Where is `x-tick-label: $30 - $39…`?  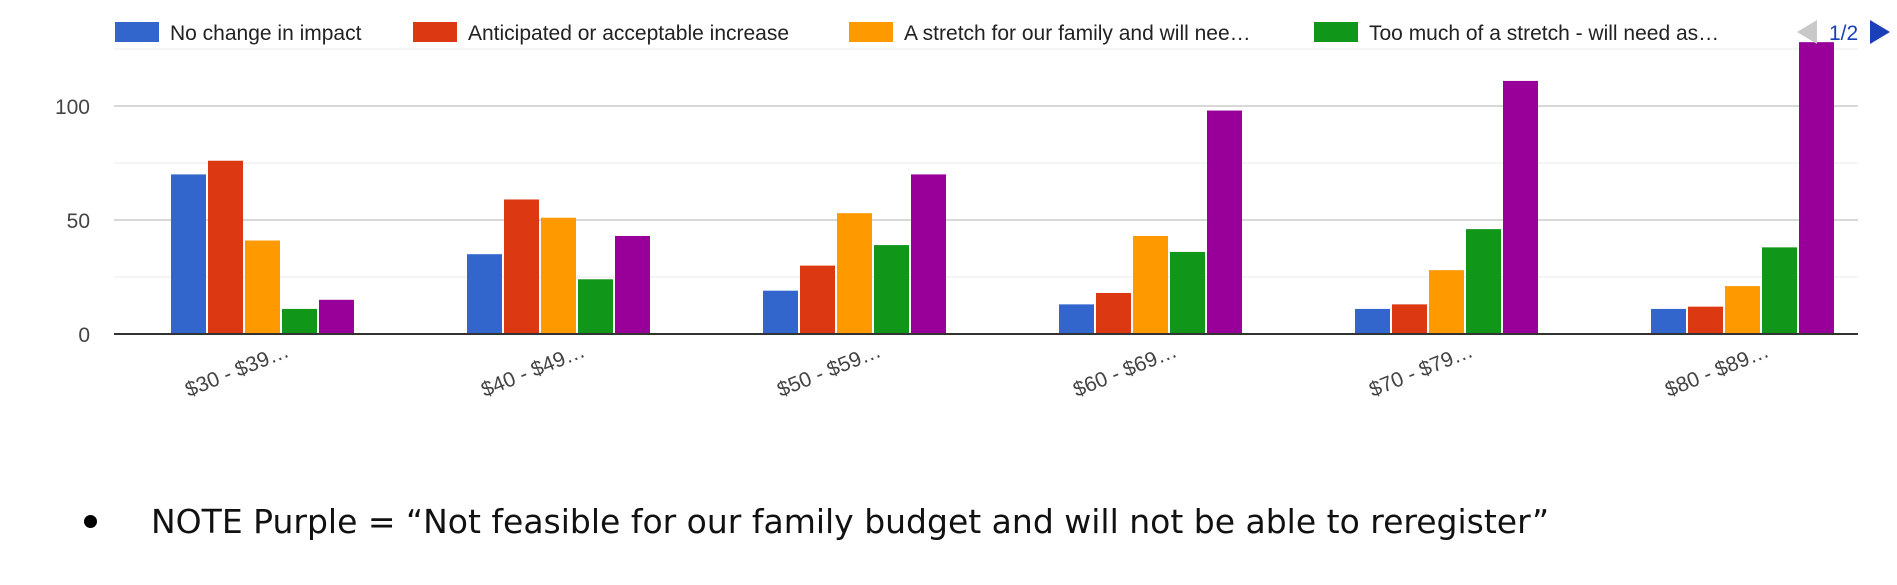
x-tick-label: $30 - $39… is located at coordinates (237, 370).